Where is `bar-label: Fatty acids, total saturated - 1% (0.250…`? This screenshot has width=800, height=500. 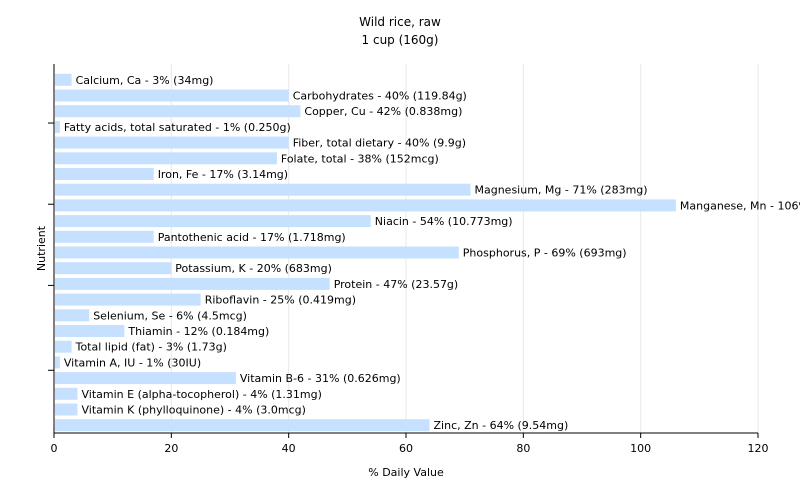
bar-label: Fatty acids, total saturated - 1% (0.250… is located at coordinates (177, 127).